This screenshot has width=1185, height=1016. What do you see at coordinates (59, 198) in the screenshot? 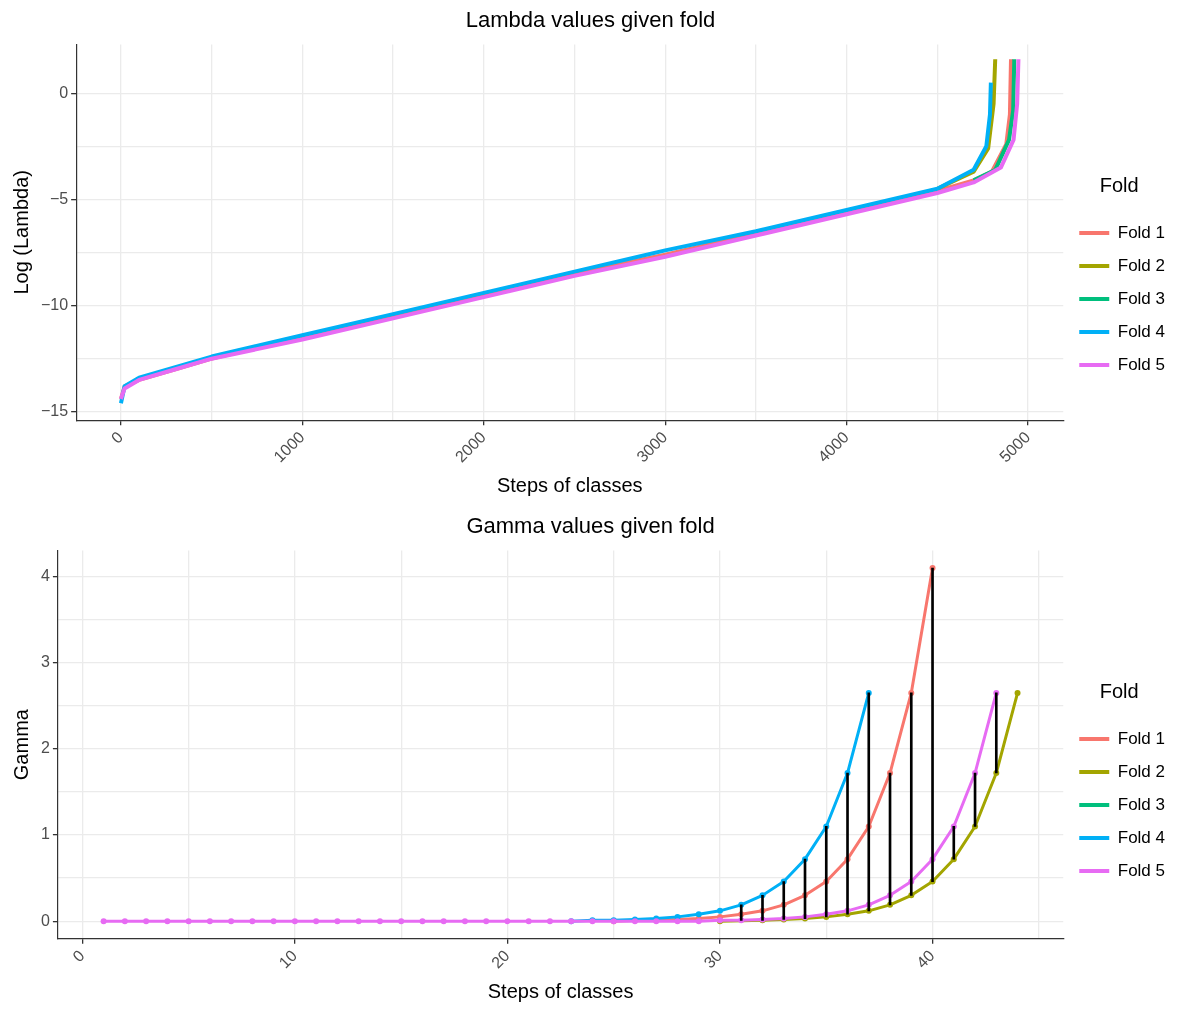
I see `y-tick-label: −5` at bounding box center [59, 198].